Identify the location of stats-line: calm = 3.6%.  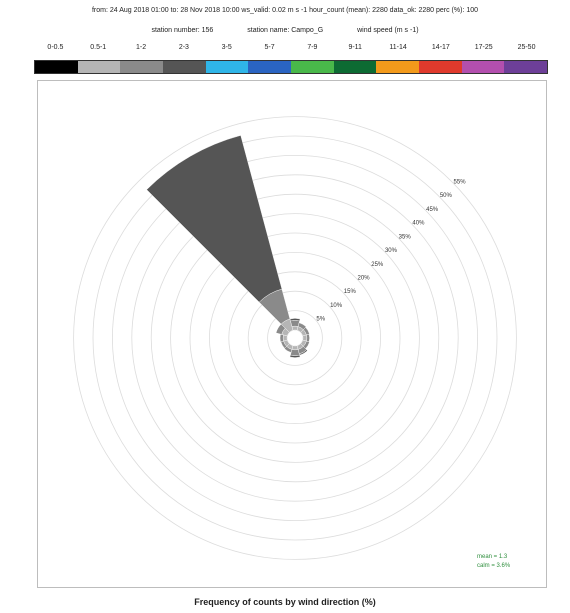
(494, 566).